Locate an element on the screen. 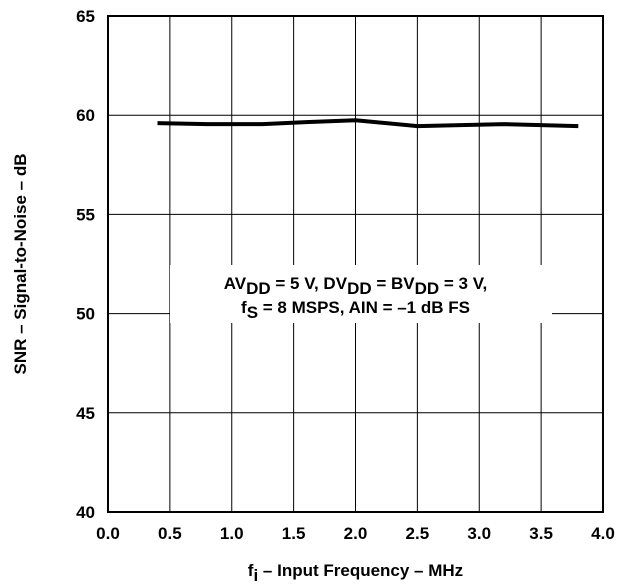 This screenshot has height=586, width=630. x-tick-label: 2.0 is located at coordinates (356, 533).